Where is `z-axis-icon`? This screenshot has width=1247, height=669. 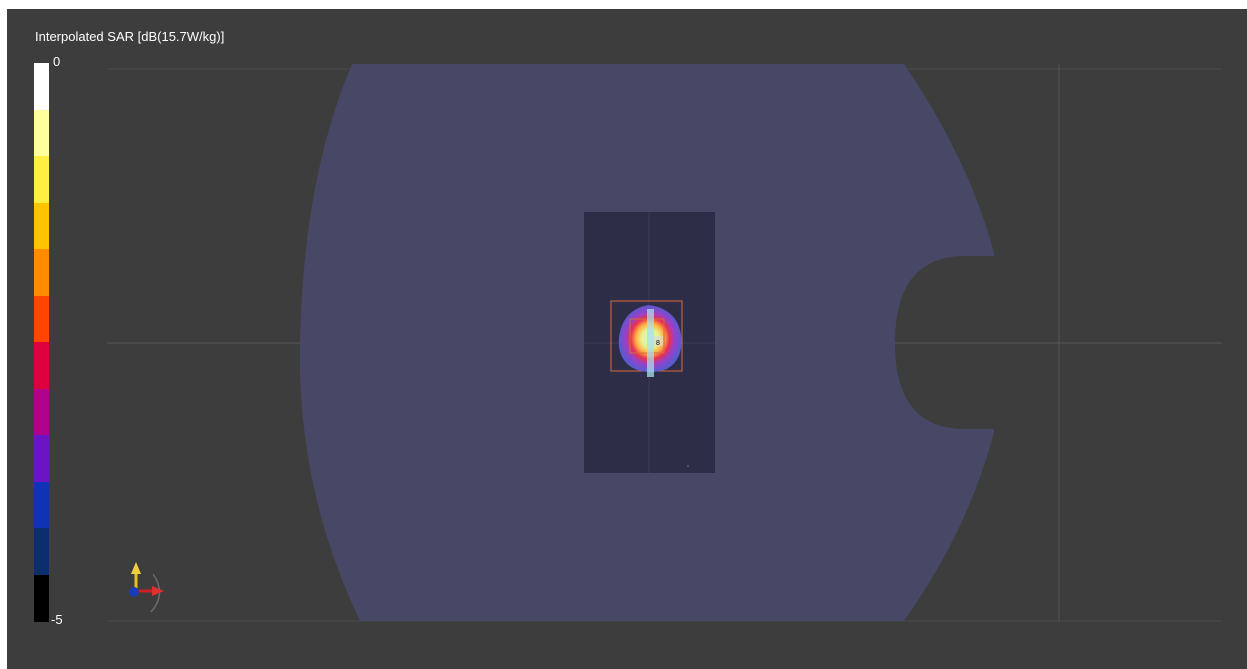 z-axis-icon is located at coordinates (134, 592).